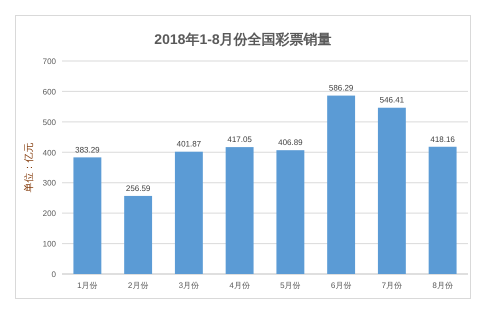 The height and width of the screenshot is (309, 485). Describe the element at coordinates (138, 285) in the screenshot. I see `x-tick-label: 2月份` at that location.